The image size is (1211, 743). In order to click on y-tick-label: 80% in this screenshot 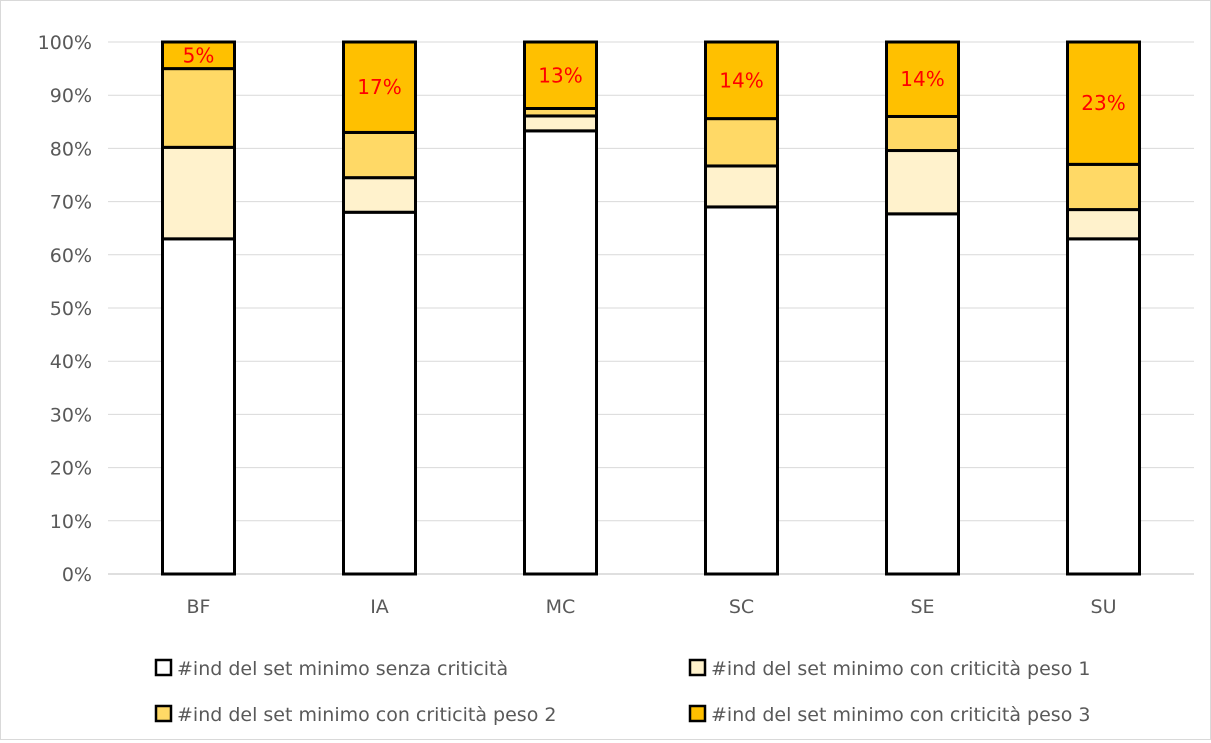, I will do `click(71, 149)`.